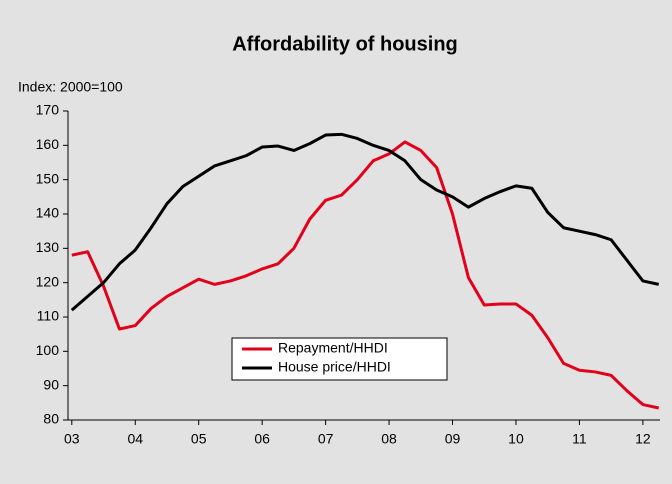  What do you see at coordinates (72, 439) in the screenshot?
I see `x-tick-label: 03` at bounding box center [72, 439].